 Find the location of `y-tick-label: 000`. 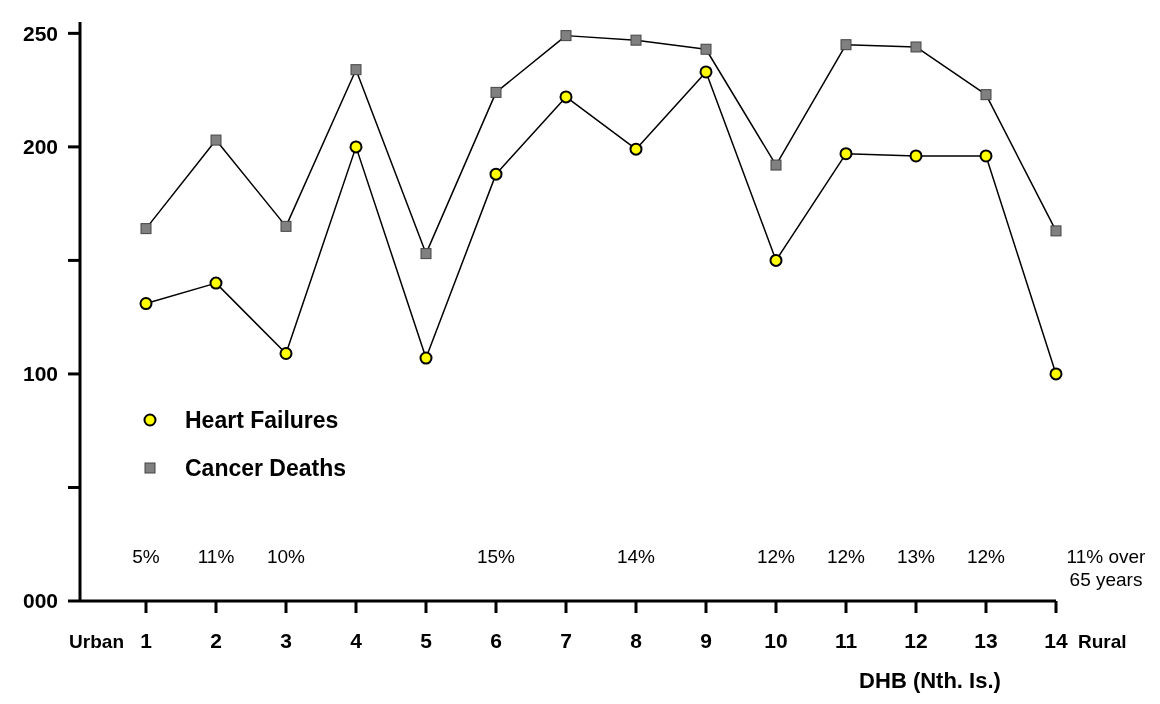

y-tick-label: 000 is located at coordinates (40, 601).